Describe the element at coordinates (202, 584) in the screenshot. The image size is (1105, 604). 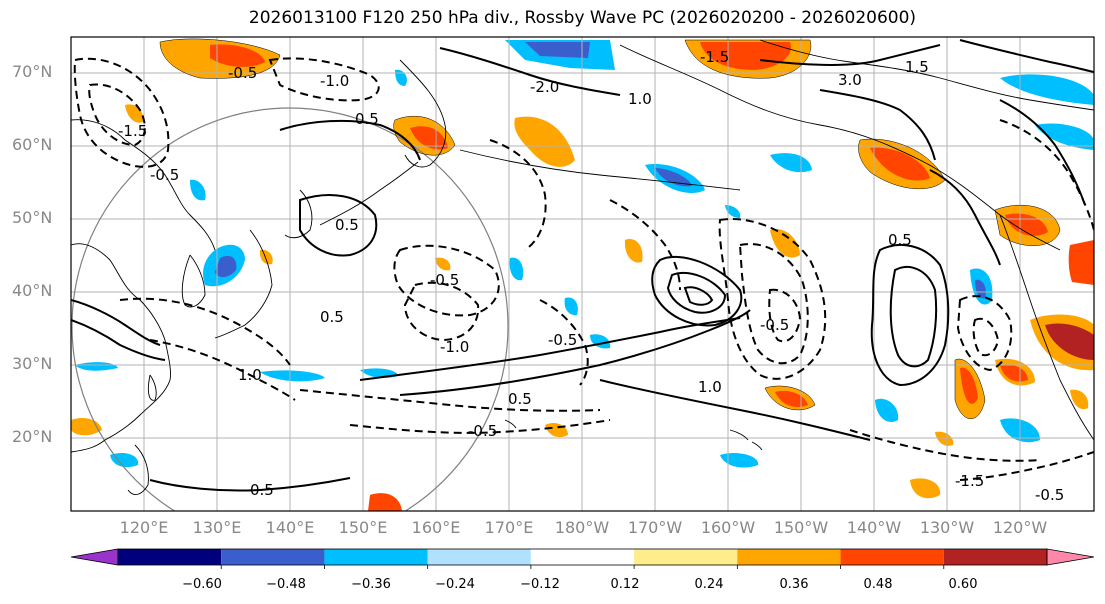
I see `colorbar-tick-label: −0.60` at that location.